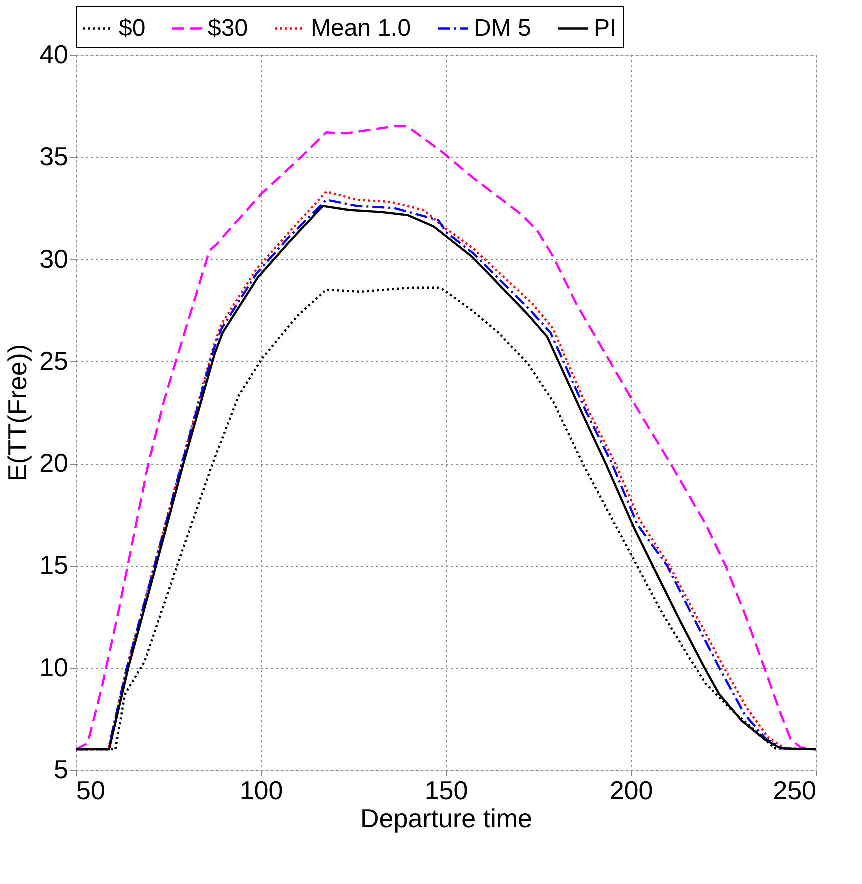 This screenshot has height=884, width=862. What do you see at coordinates (361, 28) in the screenshot?
I see `legend-label: Mean 1.0` at bounding box center [361, 28].